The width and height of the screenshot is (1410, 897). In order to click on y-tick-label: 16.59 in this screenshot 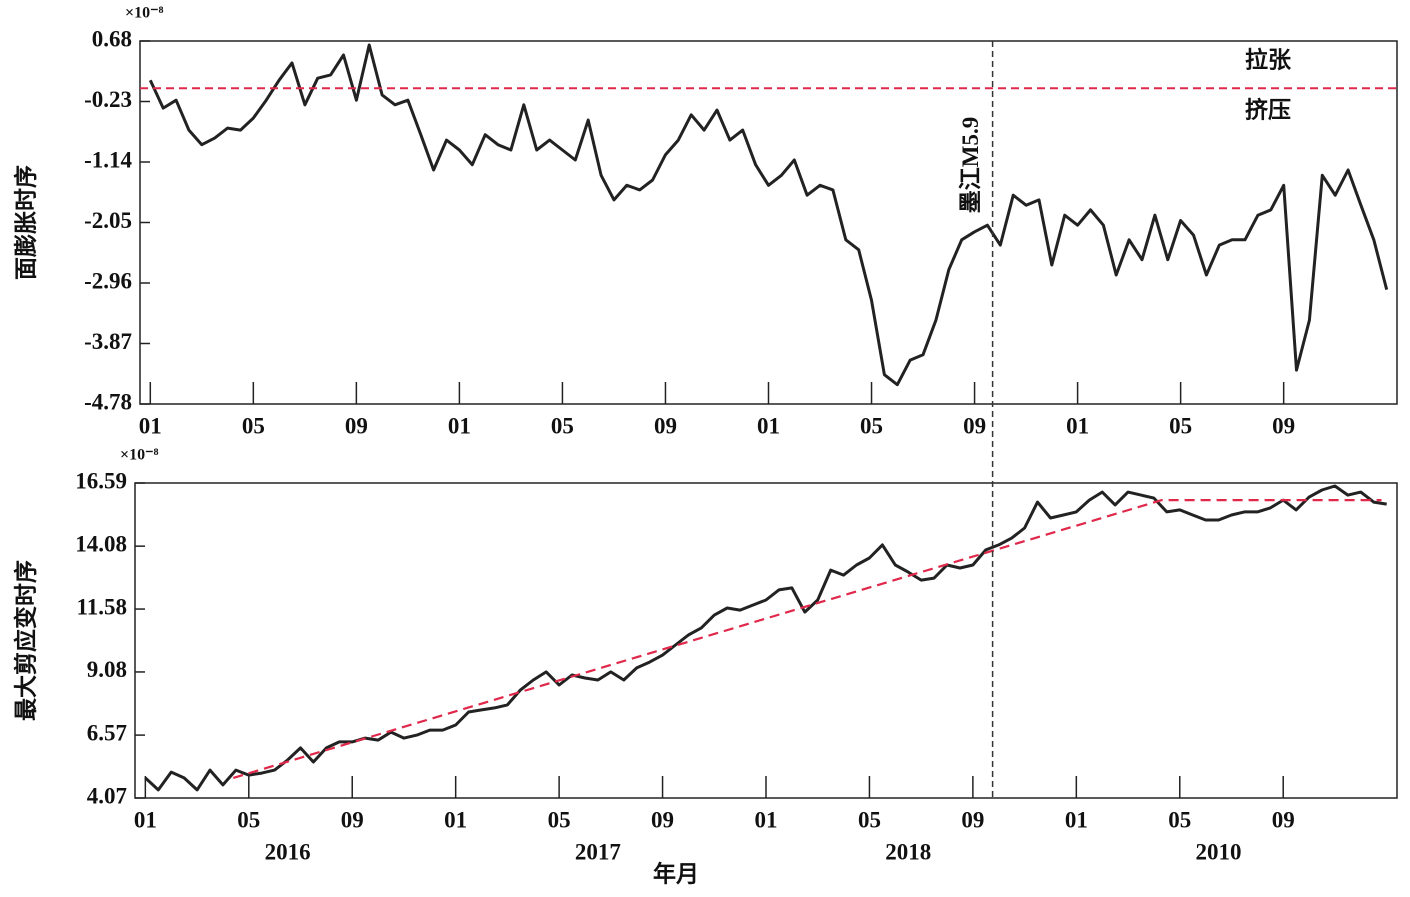, I will do `click(101, 480)`.